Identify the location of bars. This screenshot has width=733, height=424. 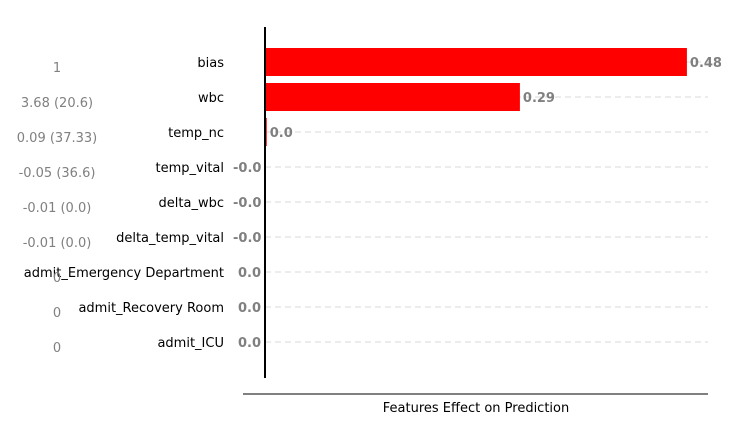
(476, 97).